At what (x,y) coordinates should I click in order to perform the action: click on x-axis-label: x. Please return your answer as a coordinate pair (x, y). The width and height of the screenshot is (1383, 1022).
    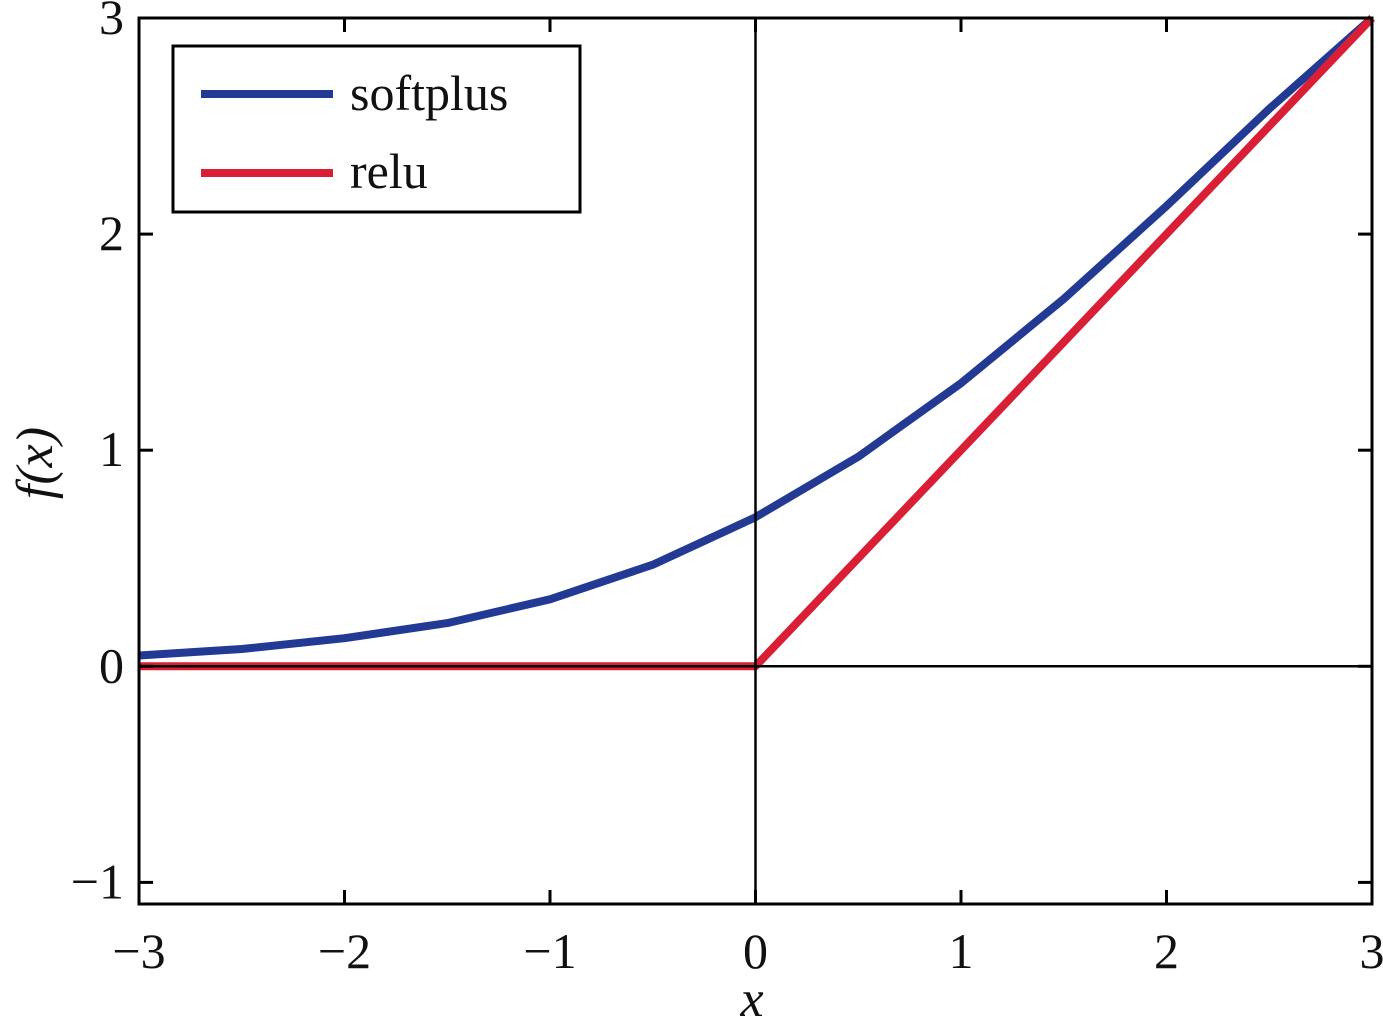
    Looking at the image, I should click on (751, 996).